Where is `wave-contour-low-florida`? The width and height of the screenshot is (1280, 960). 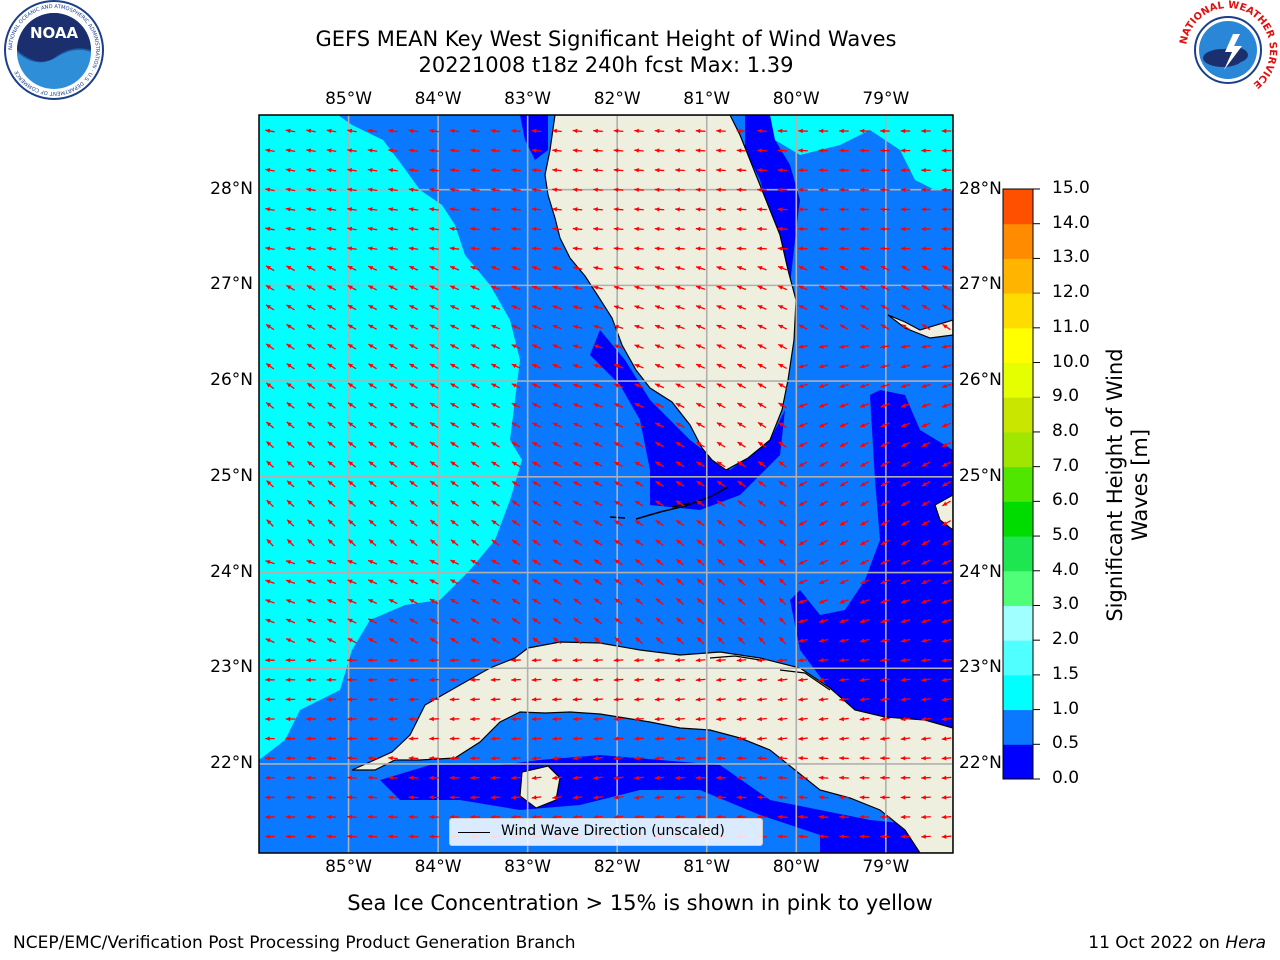
wave-contour-low-florida is located at coordinates (687, 420).